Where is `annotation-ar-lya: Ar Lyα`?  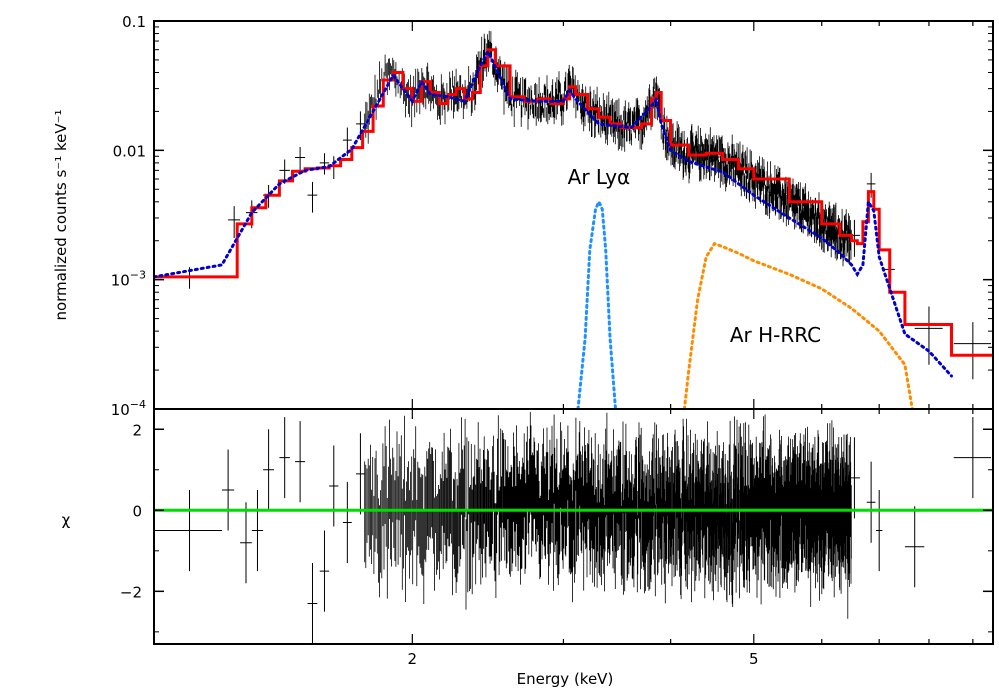
annotation-ar-lya: Ar Lyα is located at coordinates (599, 177).